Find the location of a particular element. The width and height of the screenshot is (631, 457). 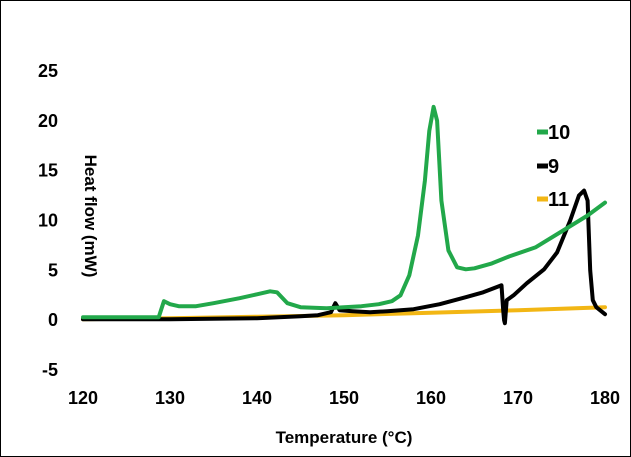

x-tick-label: 130 is located at coordinates (170, 398).